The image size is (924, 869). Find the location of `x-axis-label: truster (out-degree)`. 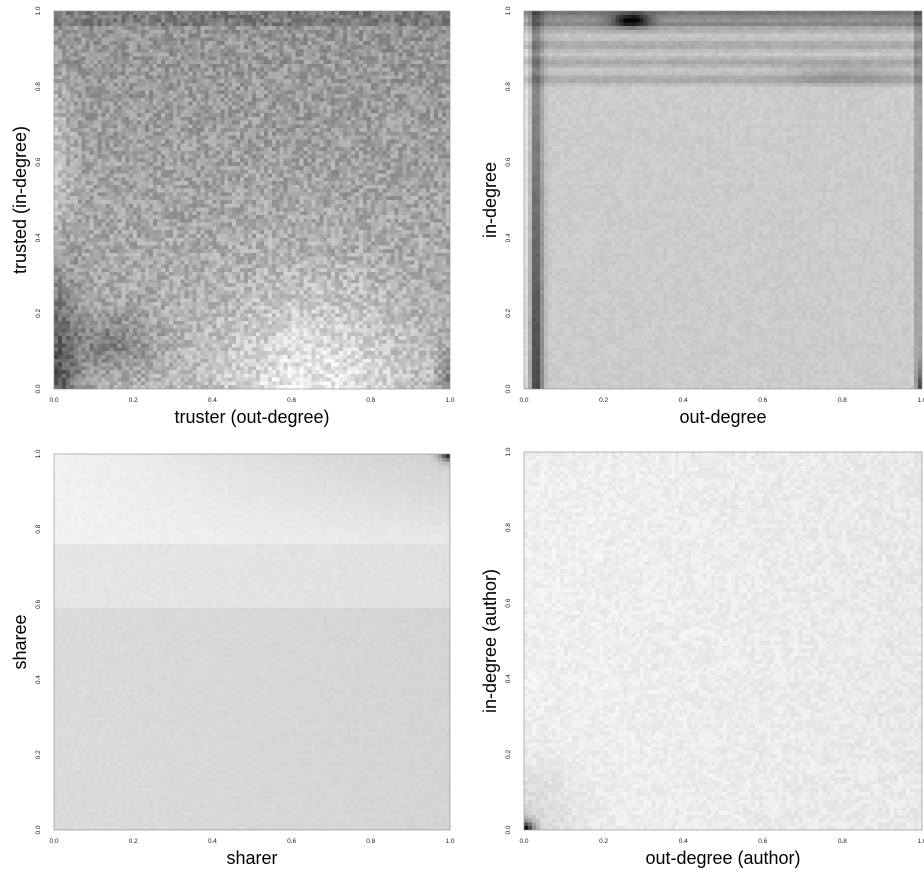

x-axis-label: truster (out-degree) is located at coordinates (251, 417).